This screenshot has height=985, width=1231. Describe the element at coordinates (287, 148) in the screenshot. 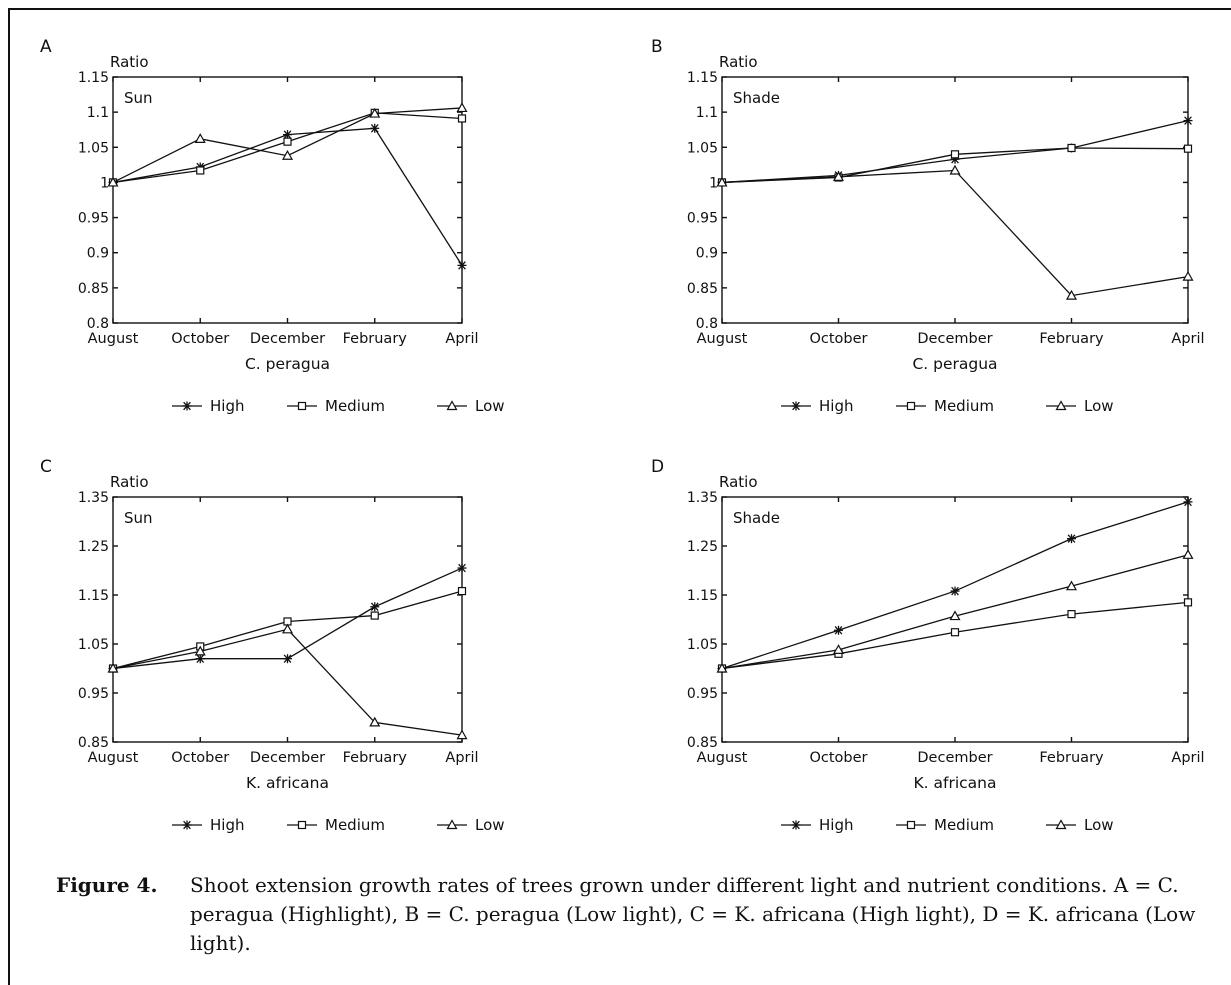

I see `series-line-medium` at that location.